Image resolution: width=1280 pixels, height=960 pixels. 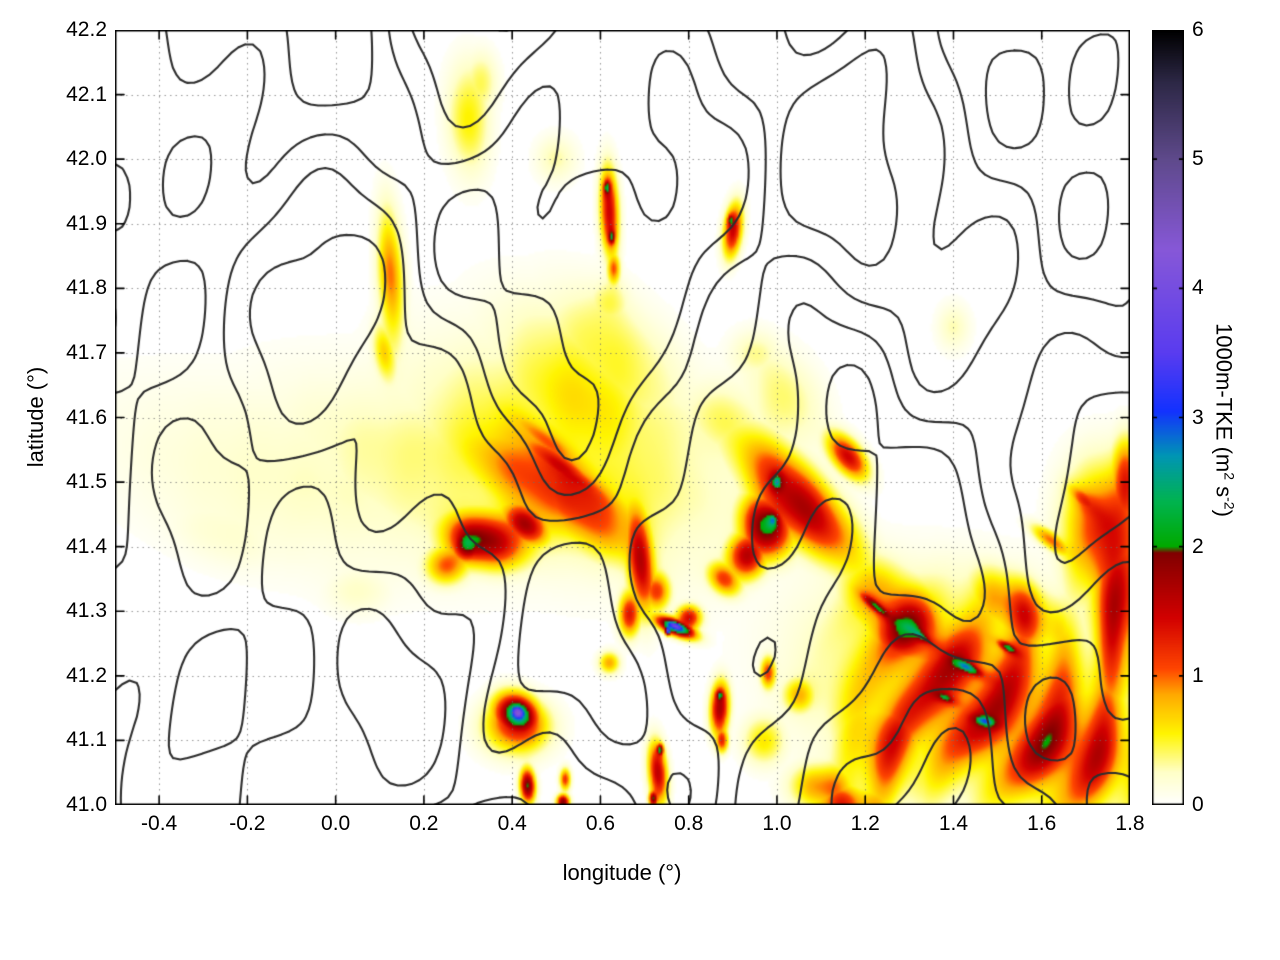 I want to click on x-tick-label: 1.4, so click(x=953, y=823).